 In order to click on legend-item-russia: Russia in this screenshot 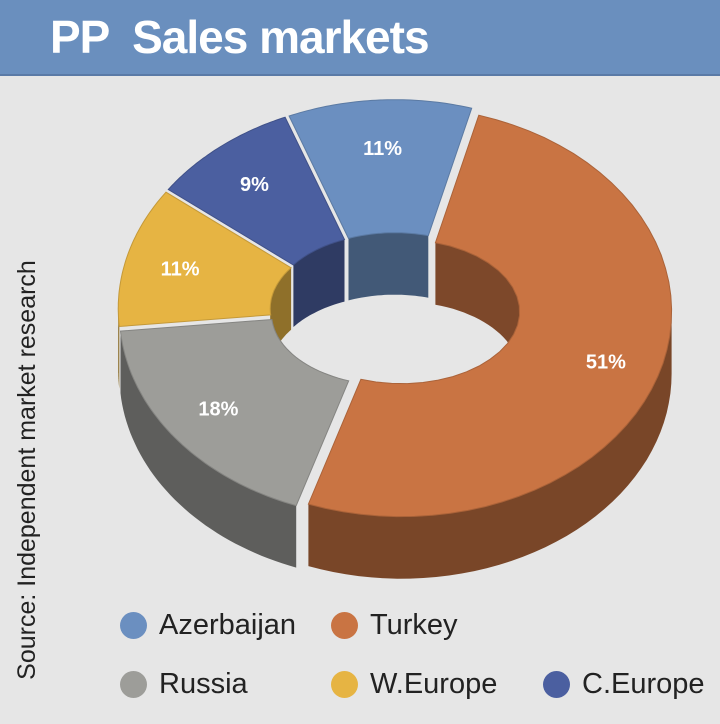, I will do `click(184, 684)`.